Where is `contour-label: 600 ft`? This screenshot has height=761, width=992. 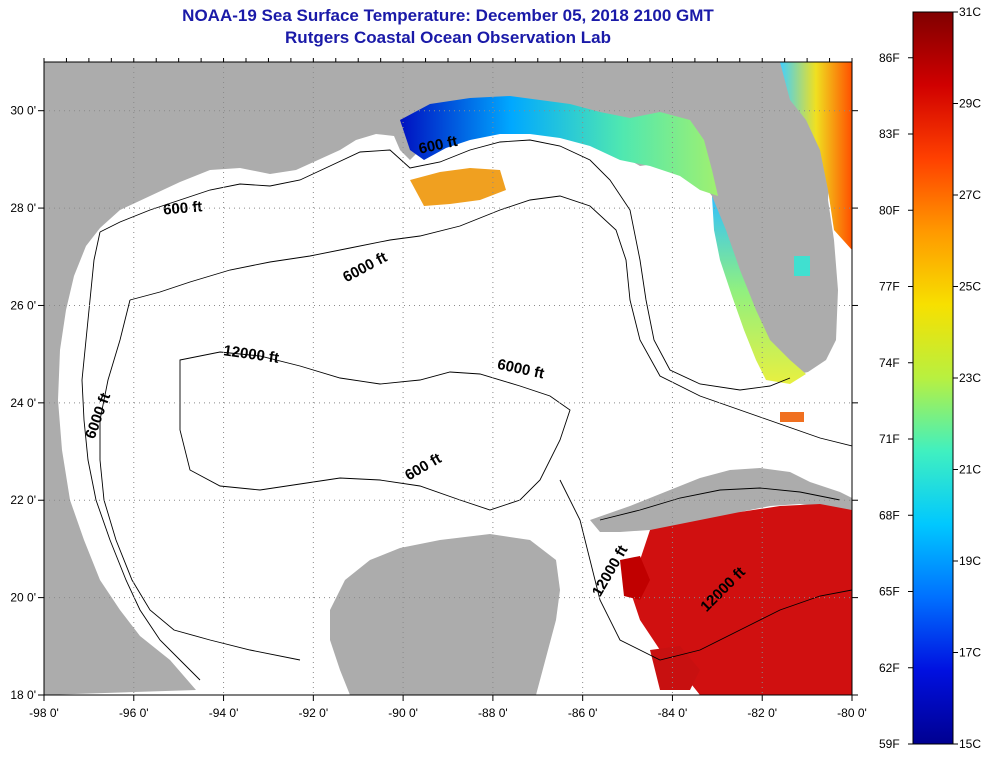
contour-label: 600 ft is located at coordinates (183, 208).